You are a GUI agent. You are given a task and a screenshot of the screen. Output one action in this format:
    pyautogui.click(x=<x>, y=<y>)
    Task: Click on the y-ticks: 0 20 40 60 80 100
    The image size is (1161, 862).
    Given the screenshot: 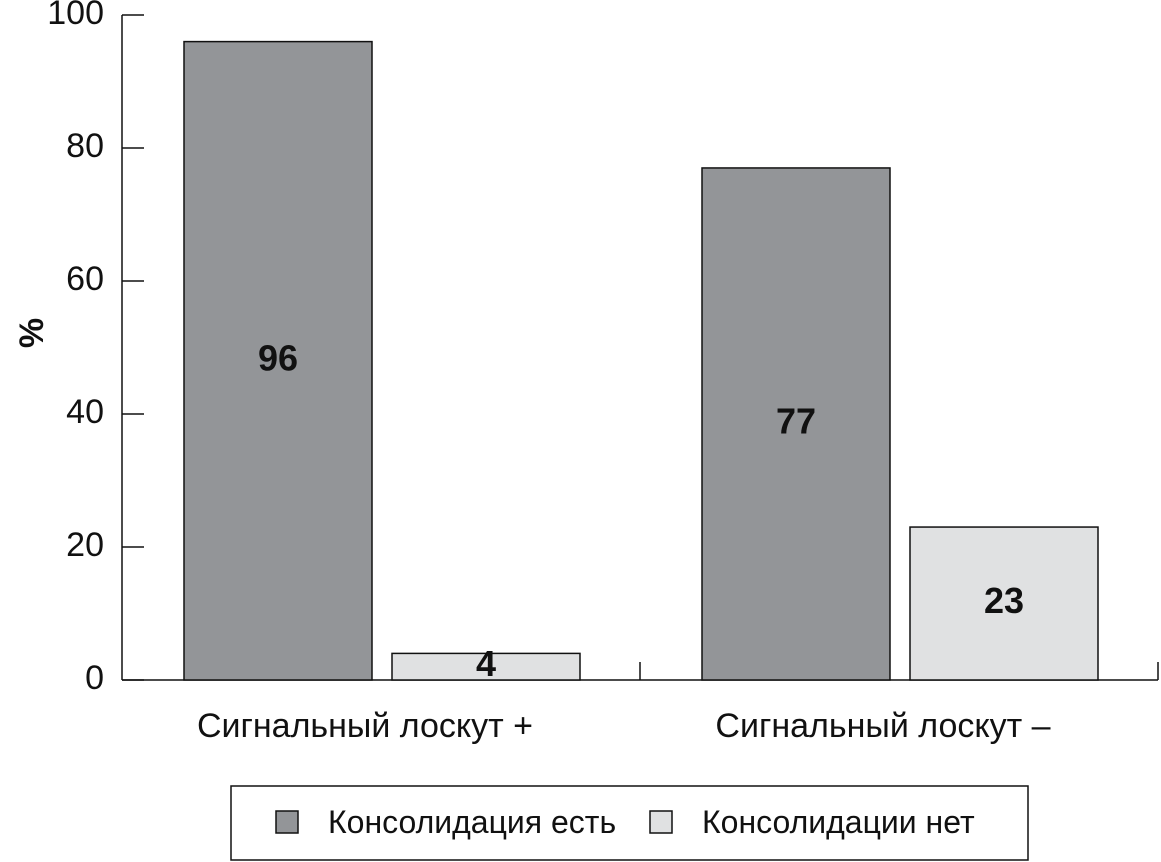 What is the action you would take?
    pyautogui.click(x=95, y=348)
    